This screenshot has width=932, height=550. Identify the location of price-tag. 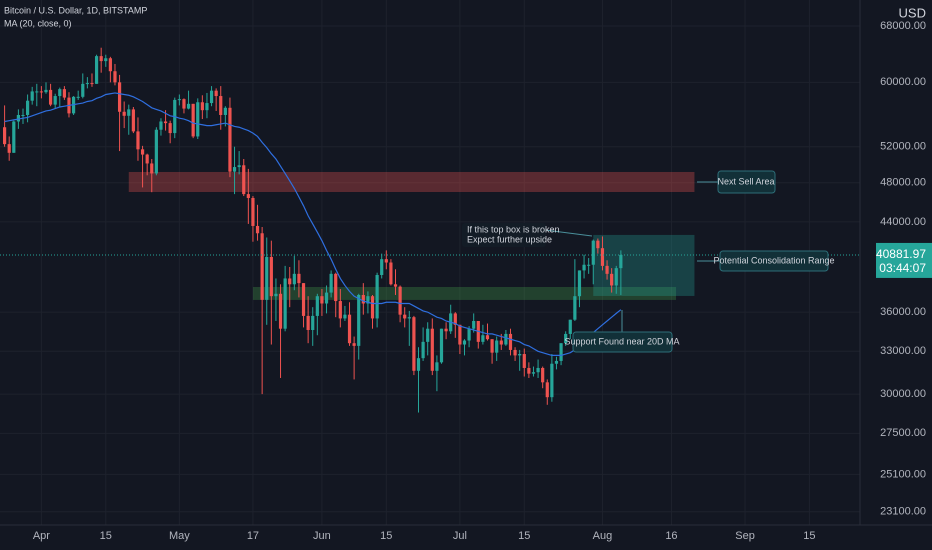
(904, 260).